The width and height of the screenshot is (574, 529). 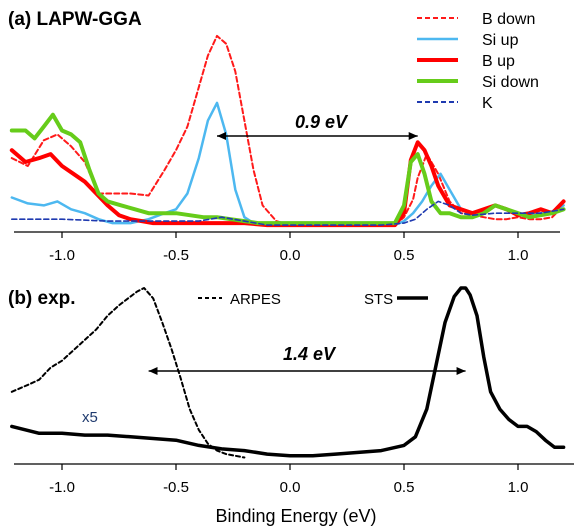 I want to click on panel-a-x-ticks: -1.0 -0.5 0.0 0.5 1.0, so click(x=288, y=248).